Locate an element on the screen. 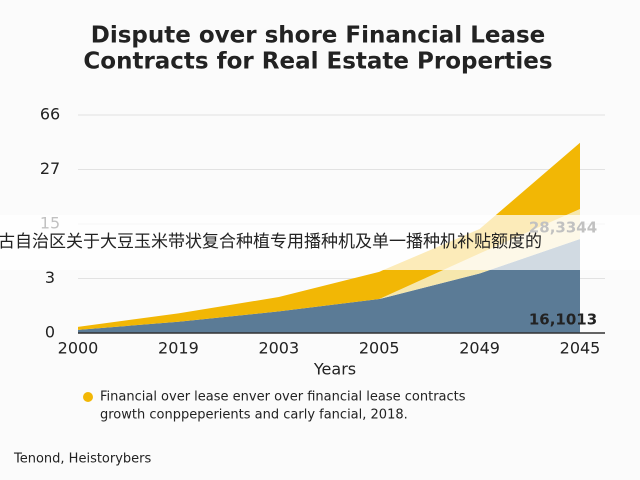 The image size is (640, 480). chart-title: Dispute over shore Financial Lease is located at coordinates (318, 36).